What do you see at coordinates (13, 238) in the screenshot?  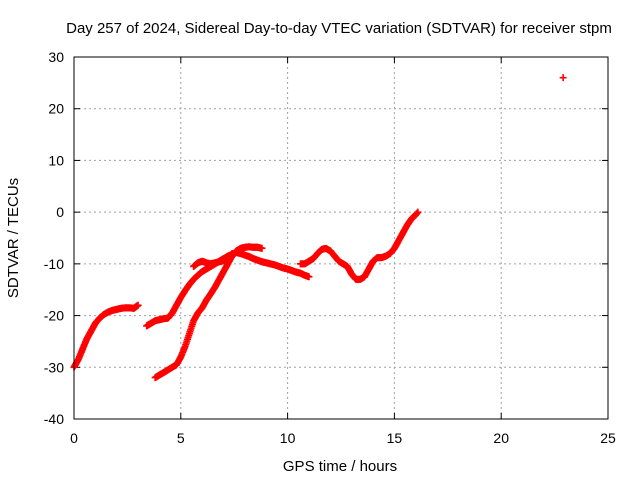 I see `y-axis-label: SDTVAR / TECUs` at bounding box center [13, 238].